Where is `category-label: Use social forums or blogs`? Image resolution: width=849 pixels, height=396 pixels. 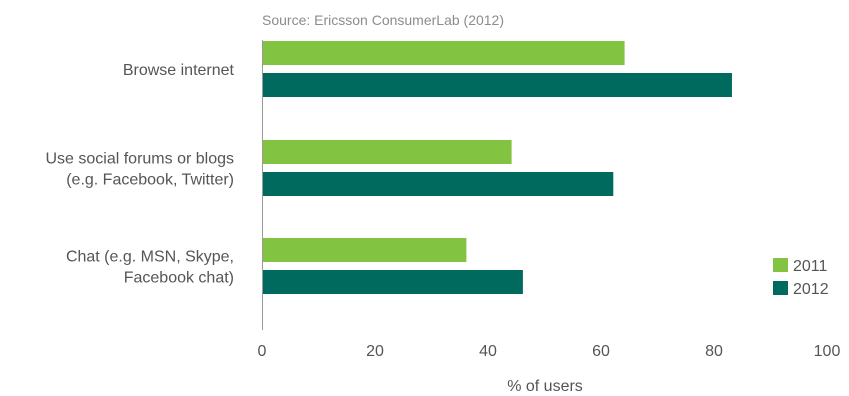 category-label: Use social forums or blogs is located at coordinates (139, 159).